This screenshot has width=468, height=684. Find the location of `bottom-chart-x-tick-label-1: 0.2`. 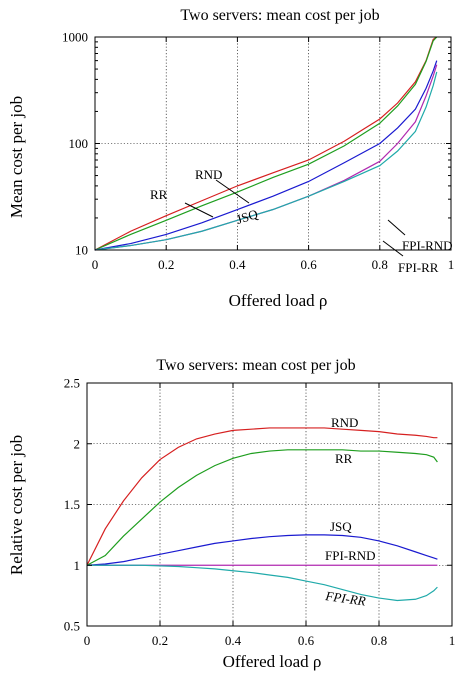

bottom-chart-x-tick-label-1: 0.2 is located at coordinates (160, 640).